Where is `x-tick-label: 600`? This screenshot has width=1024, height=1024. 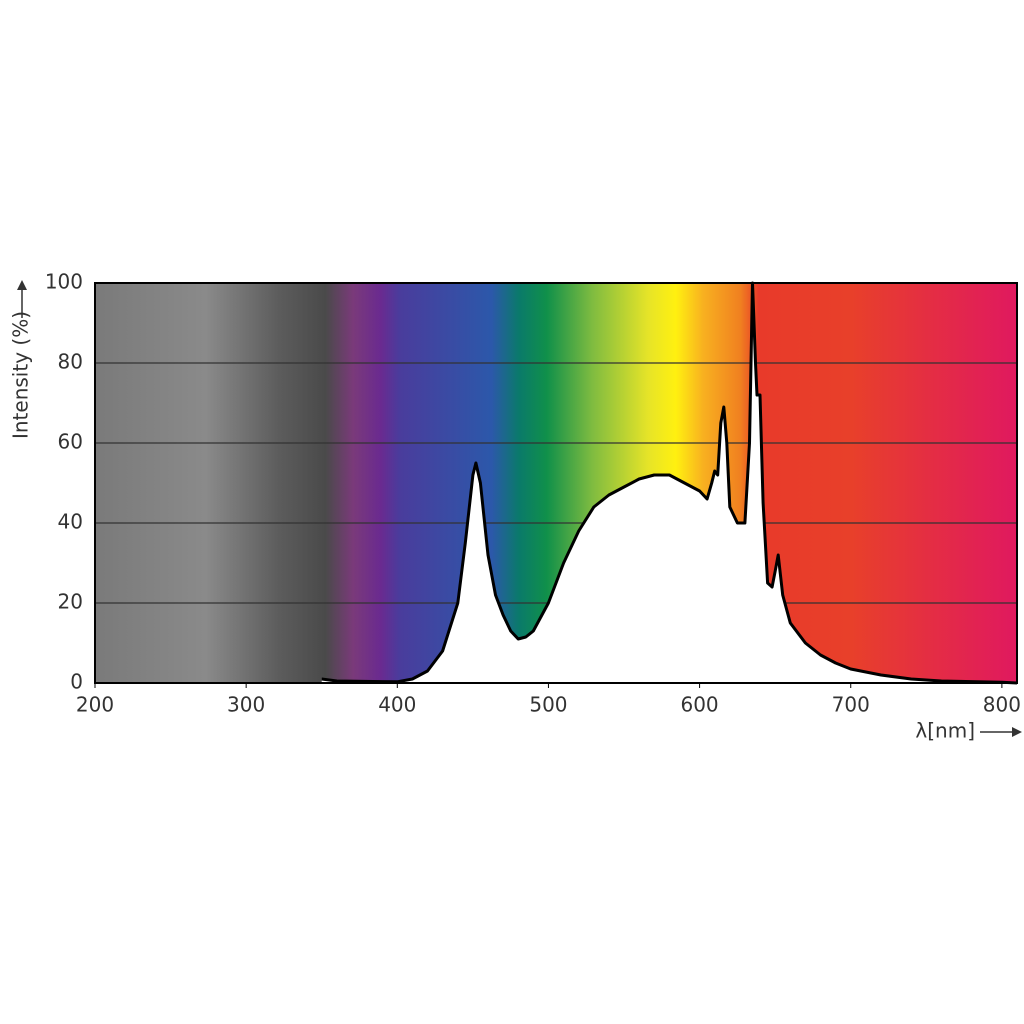
x-tick-label: 600 is located at coordinates (699, 705).